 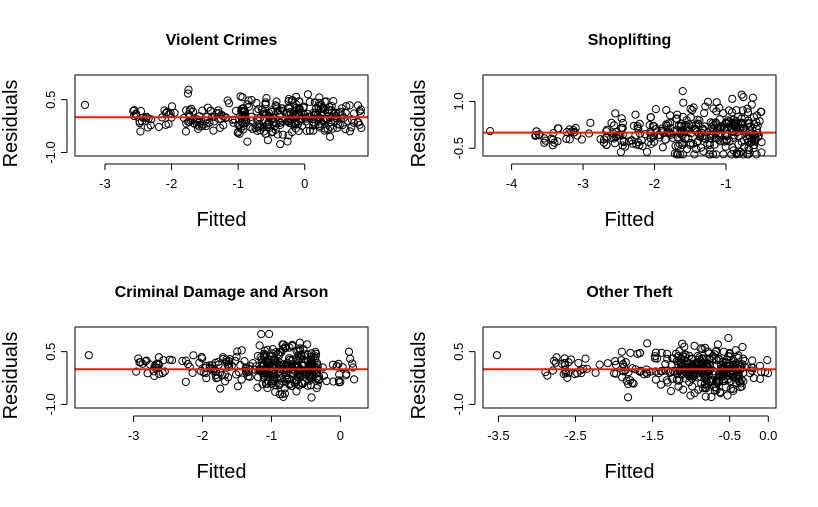 What do you see at coordinates (458, 352) in the screenshot?
I see `y-tick-label: 0.5` at bounding box center [458, 352].